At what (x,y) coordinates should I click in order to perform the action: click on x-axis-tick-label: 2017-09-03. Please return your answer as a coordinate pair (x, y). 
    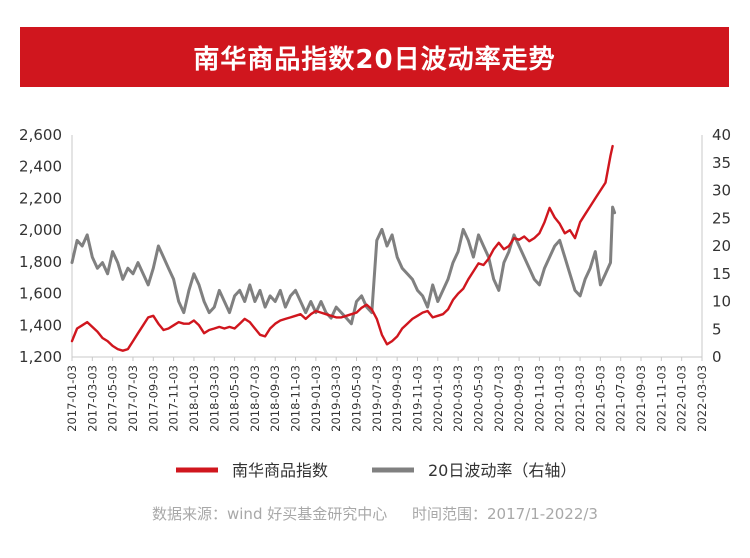
    Looking at the image, I should click on (153, 398).